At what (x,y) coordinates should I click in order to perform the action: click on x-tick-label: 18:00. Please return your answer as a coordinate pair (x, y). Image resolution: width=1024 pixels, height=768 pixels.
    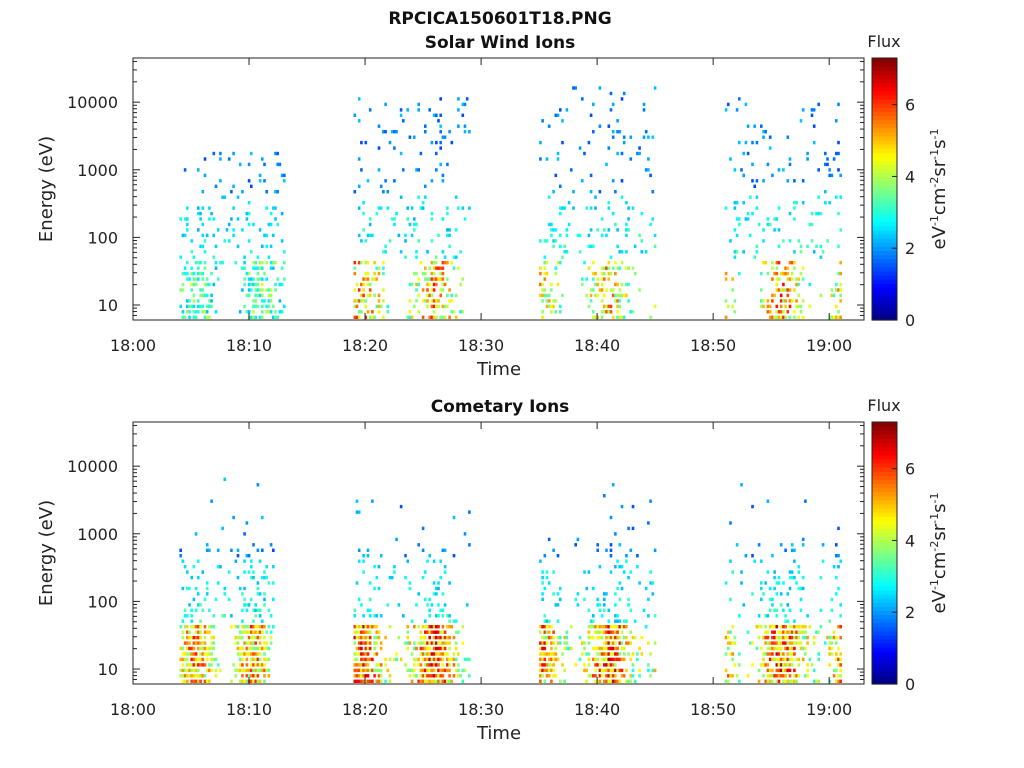
    Looking at the image, I should click on (133, 345).